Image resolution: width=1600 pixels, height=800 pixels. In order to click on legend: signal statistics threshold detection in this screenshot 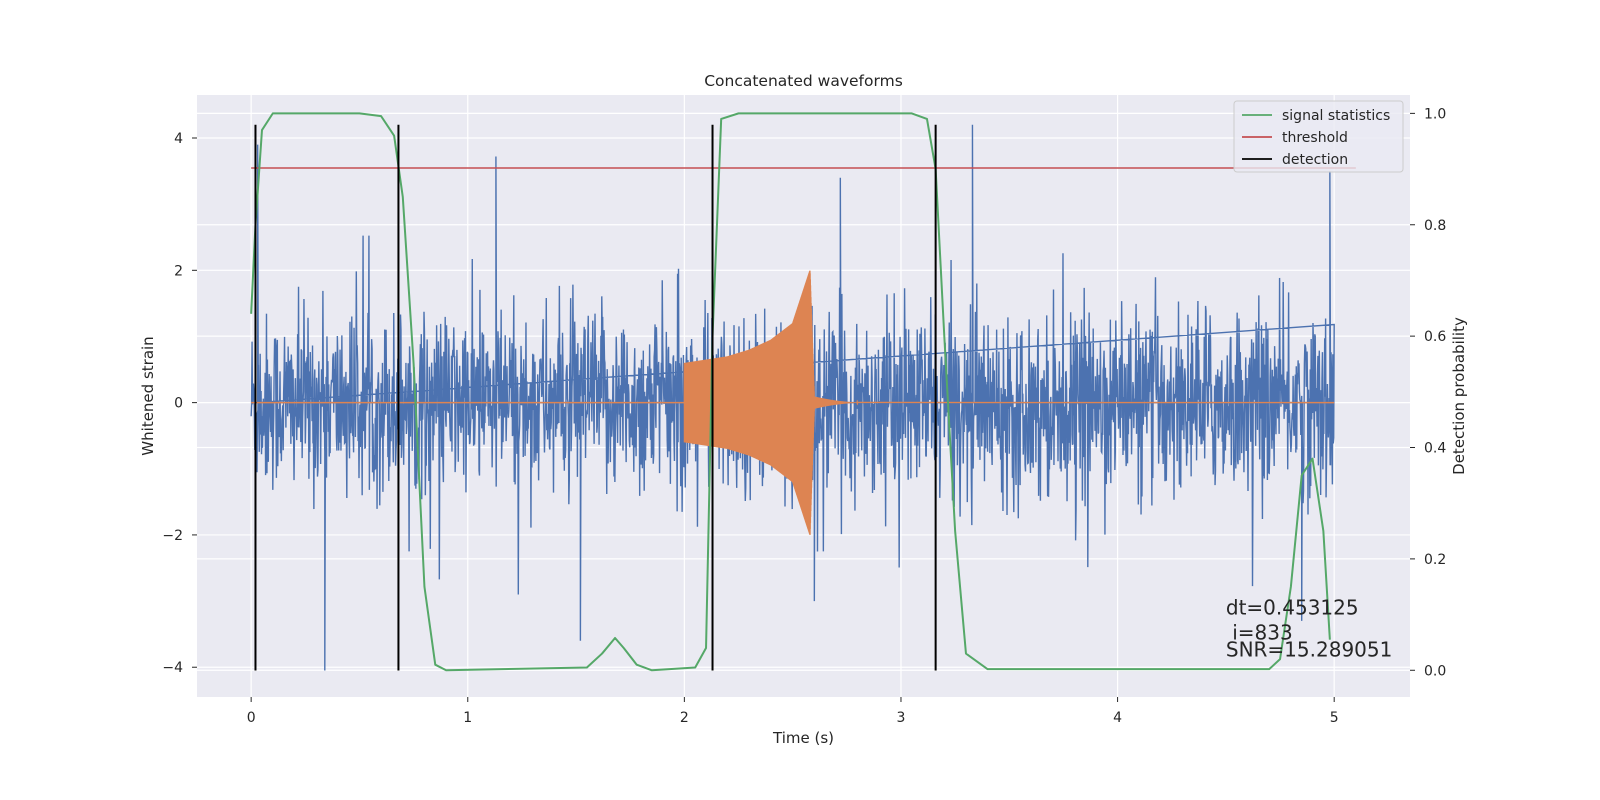, I will do `click(1318, 136)`.